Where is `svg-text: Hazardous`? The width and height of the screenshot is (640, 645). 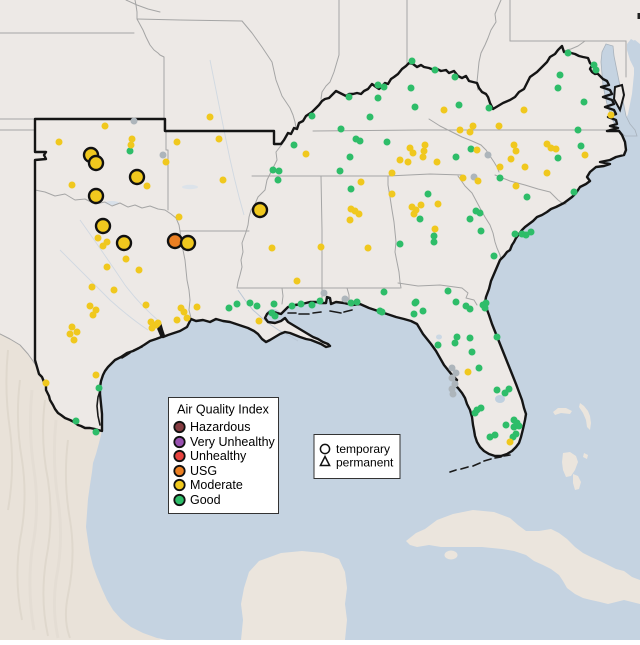 svg-text: Hazardous is located at coordinates (220, 427).